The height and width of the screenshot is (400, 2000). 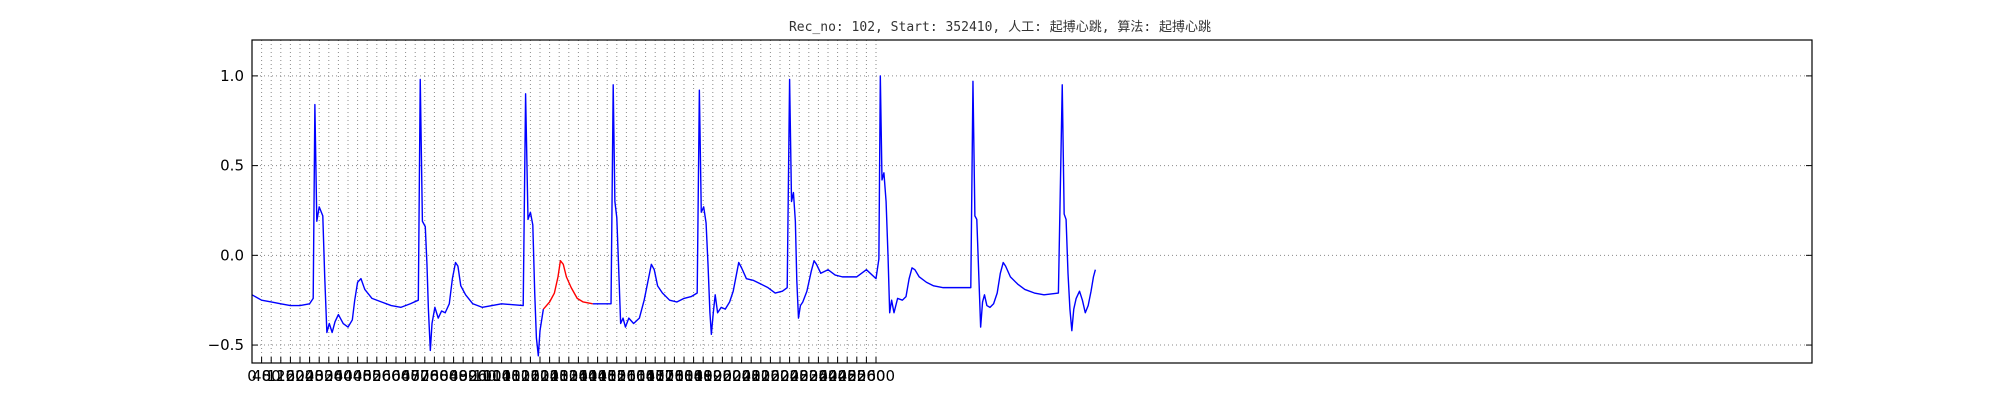 I want to click on x-tick-label: 80, so click(x=271, y=376).